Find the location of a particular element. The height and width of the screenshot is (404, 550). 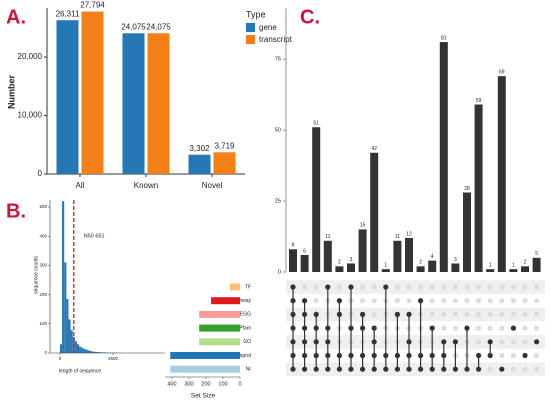

x-tick-label: 2500 is located at coordinates (113, 358).